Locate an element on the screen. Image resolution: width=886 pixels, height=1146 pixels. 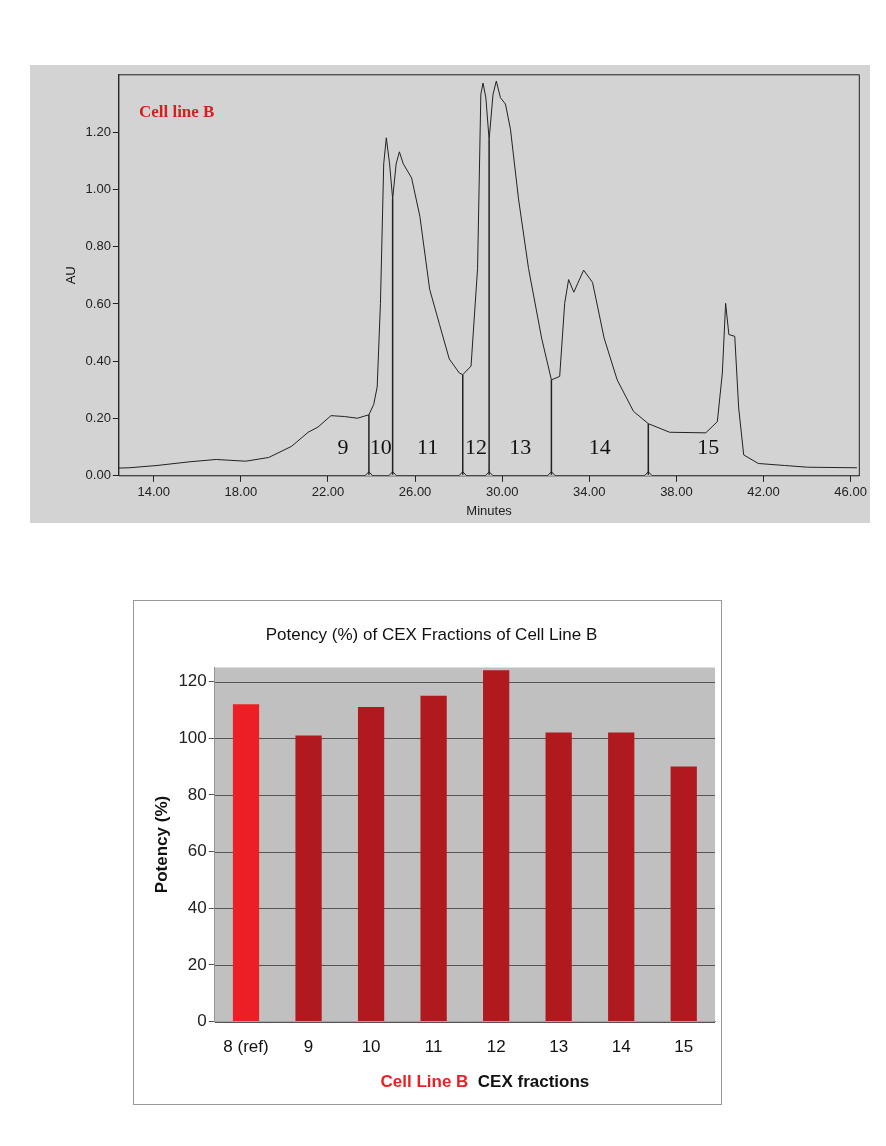
annotation: 15 is located at coordinates (708, 446).